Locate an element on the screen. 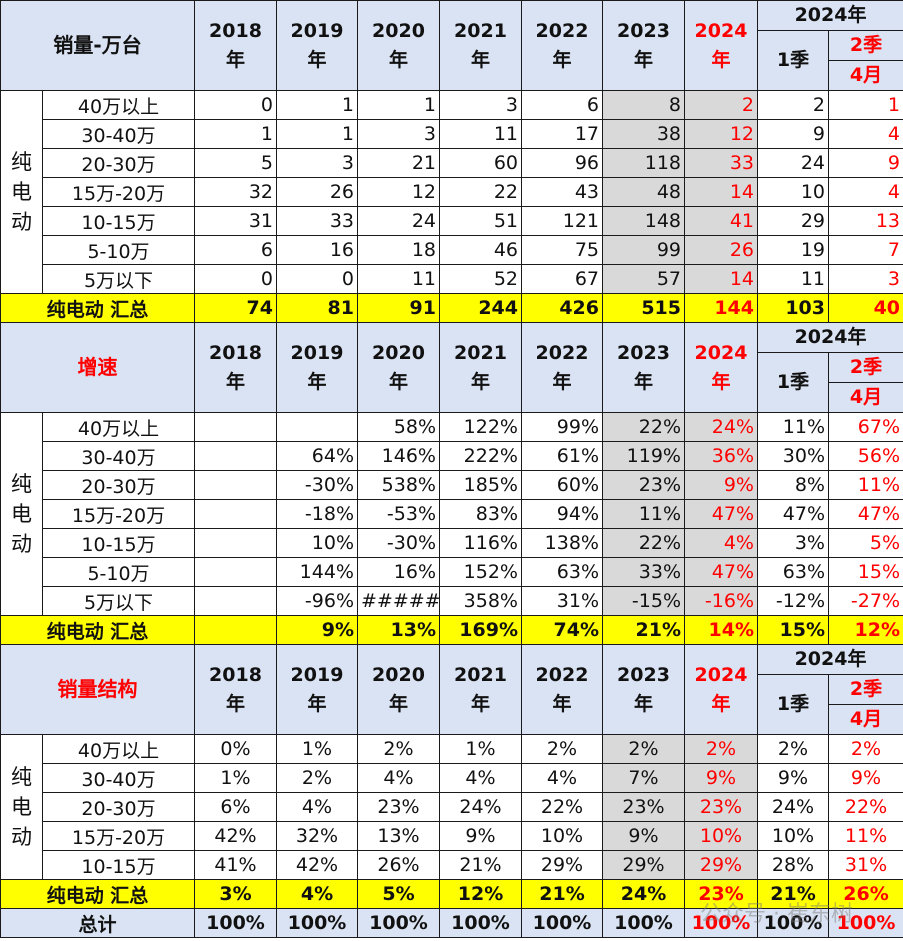  year-header: 2023 年 is located at coordinates (643, 689).